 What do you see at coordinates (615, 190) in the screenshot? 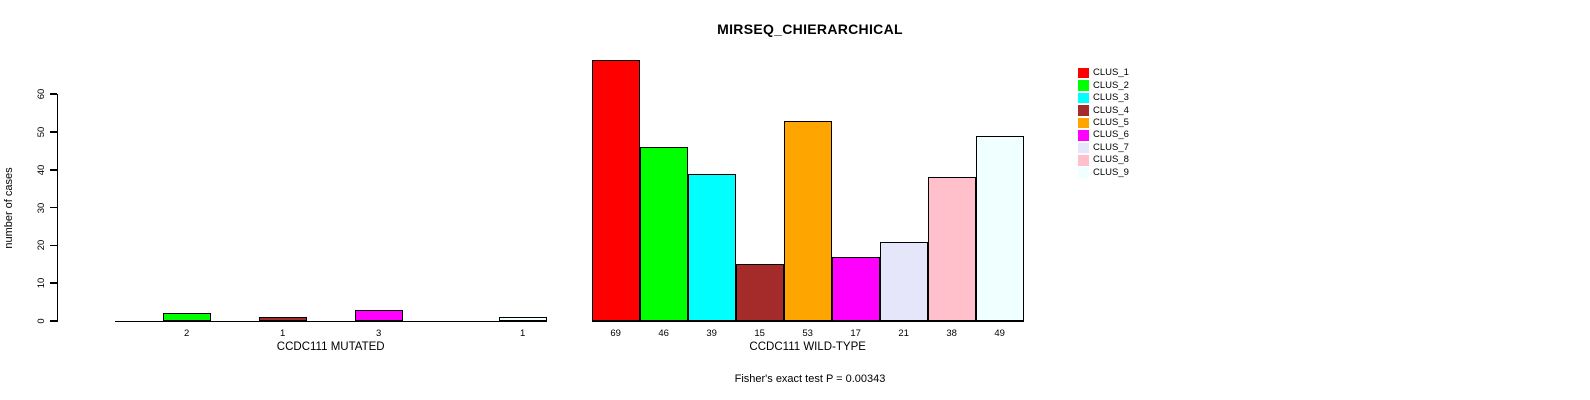
I see `bar-CLUS_1-wildtype` at bounding box center [615, 190].